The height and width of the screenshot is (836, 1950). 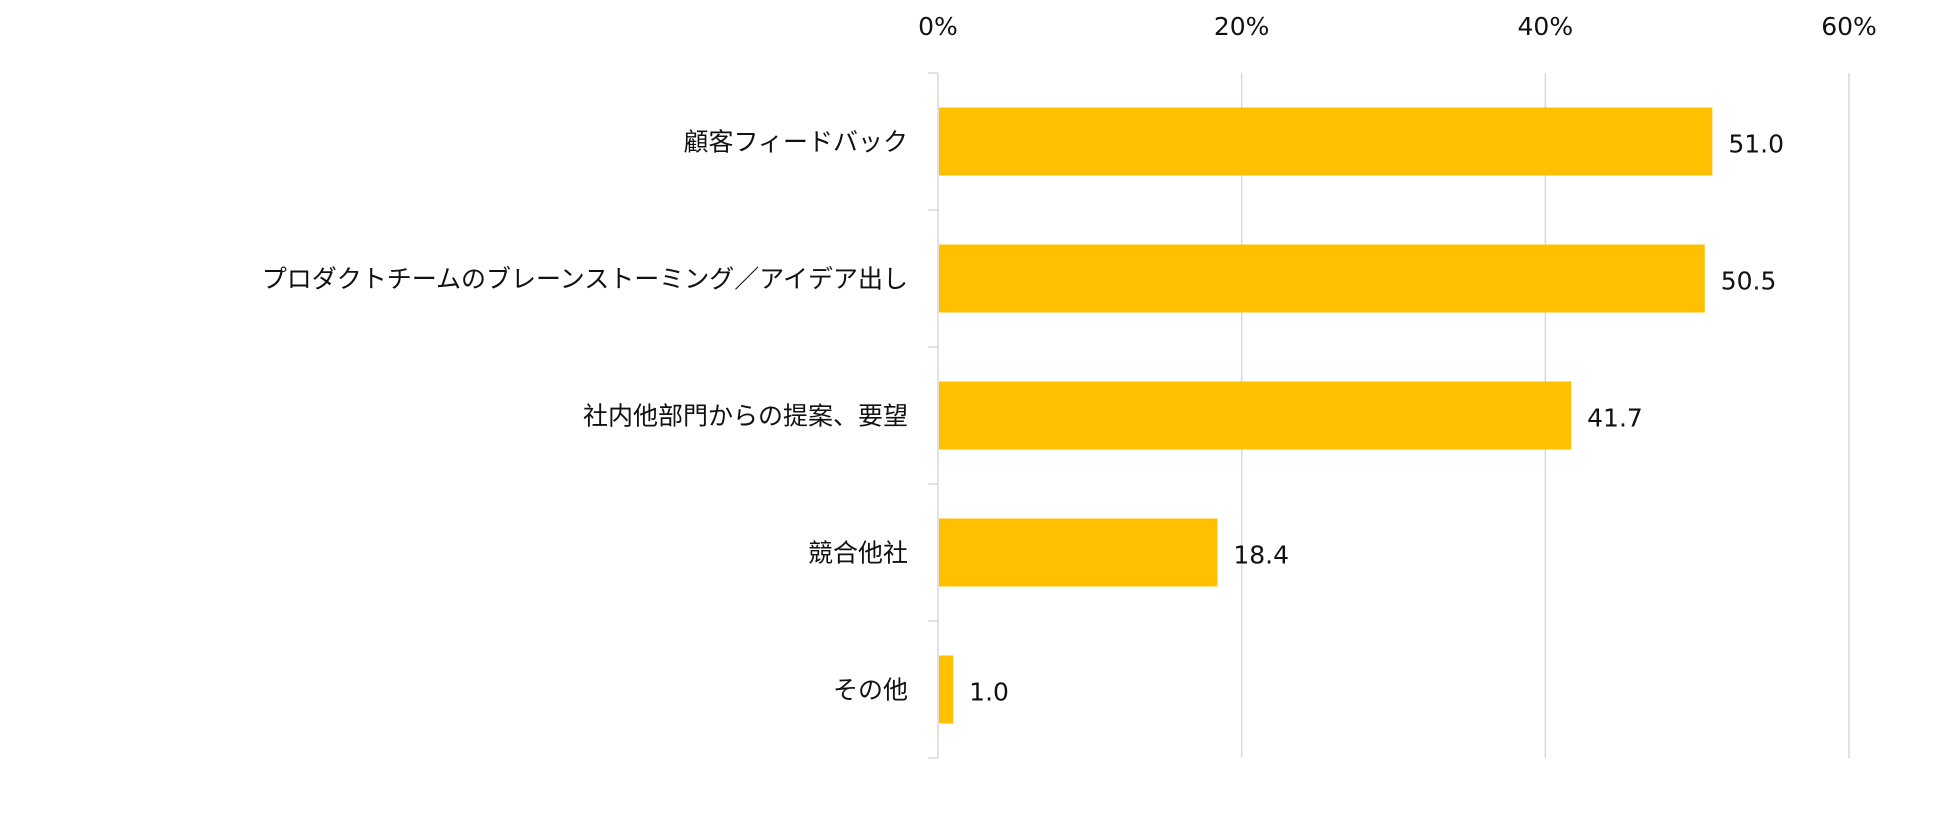 What do you see at coordinates (1615, 418) in the screenshot?
I see `value-label: 41.7` at bounding box center [1615, 418].